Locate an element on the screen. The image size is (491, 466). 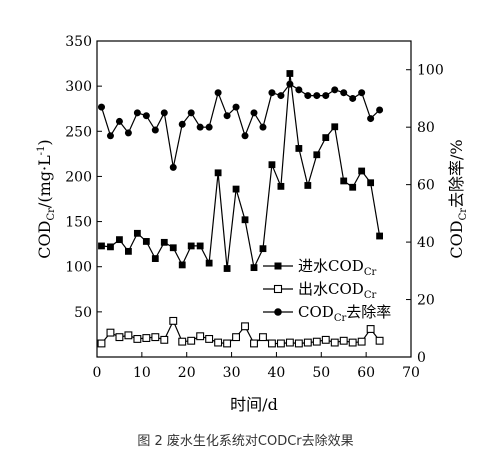
left-y-tick-label: 150 is located at coordinates (78, 223).